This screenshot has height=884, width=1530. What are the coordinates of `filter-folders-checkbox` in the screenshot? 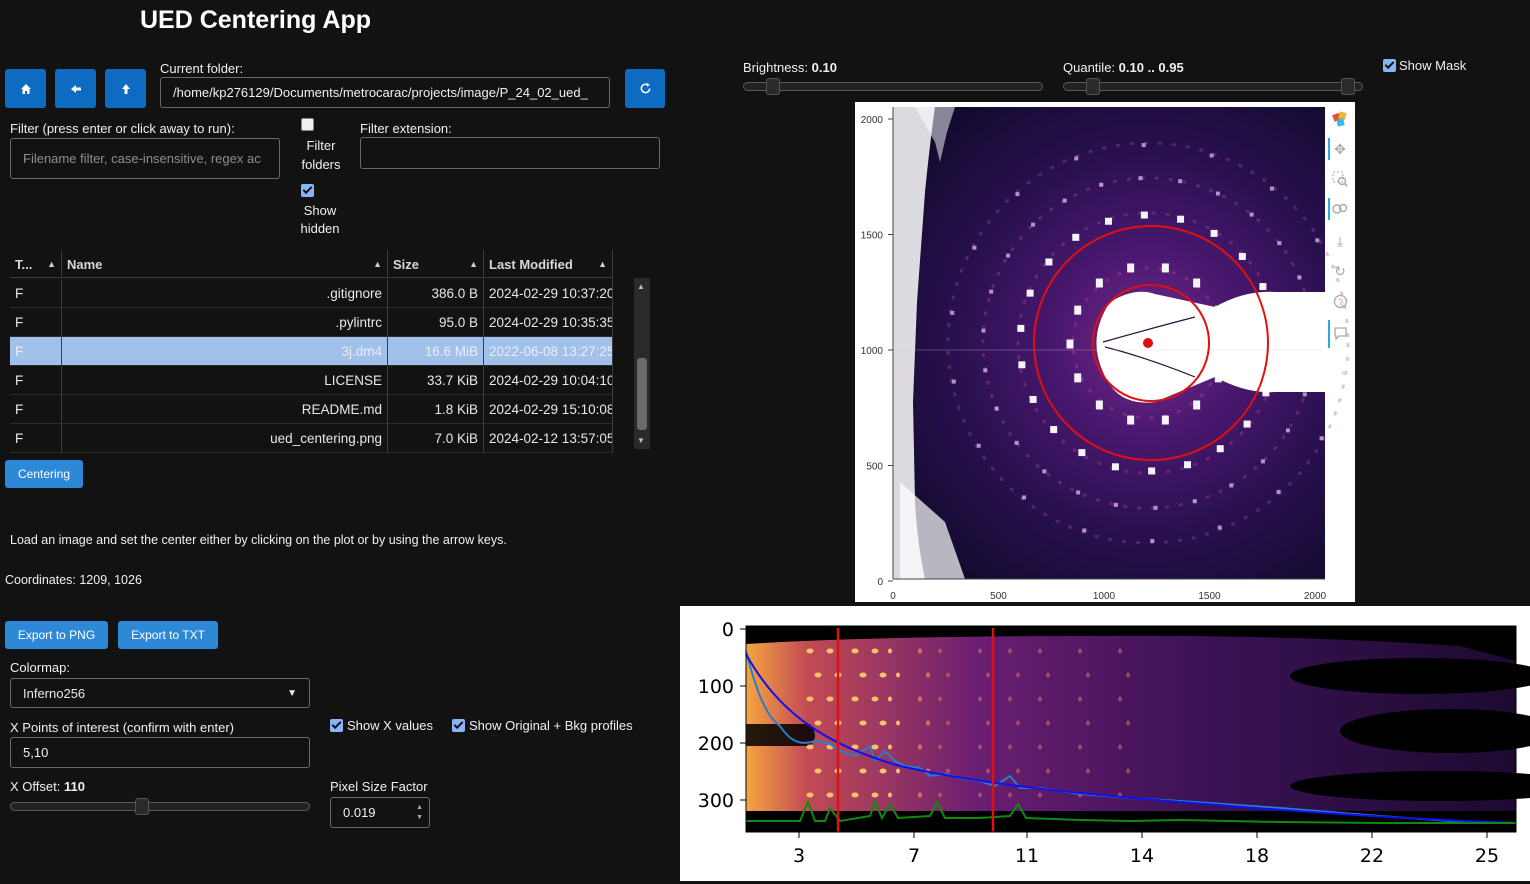 It's located at (307, 126).